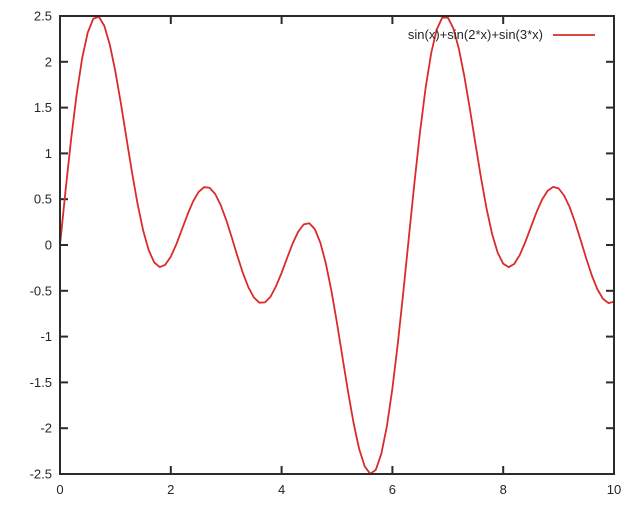 Image resolution: width=640 pixels, height=517 pixels. I want to click on y-tick-label: -2.5, so click(41, 474).